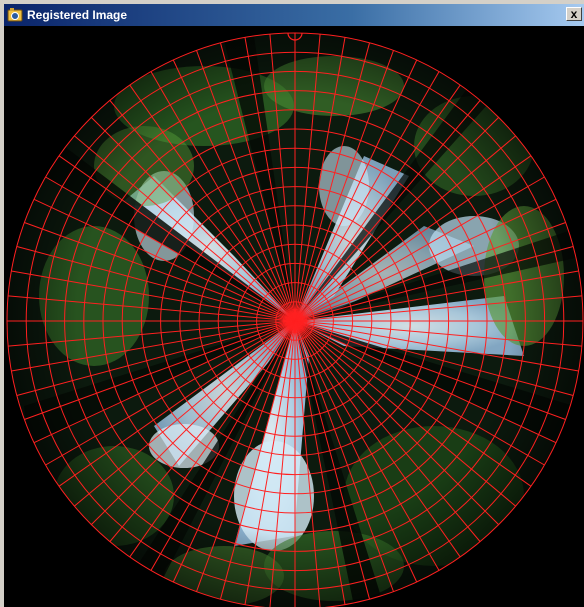 Image resolution: width=584 pixels, height=607 pixels. Describe the element at coordinates (295, 36) in the screenshot. I see `north-marker` at that location.